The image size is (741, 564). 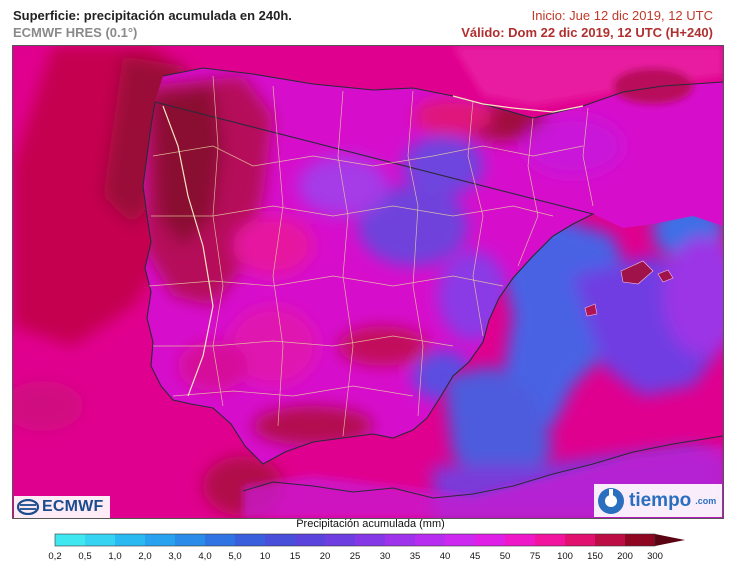 I want to click on legend-tick-label: 50, so click(x=505, y=556).